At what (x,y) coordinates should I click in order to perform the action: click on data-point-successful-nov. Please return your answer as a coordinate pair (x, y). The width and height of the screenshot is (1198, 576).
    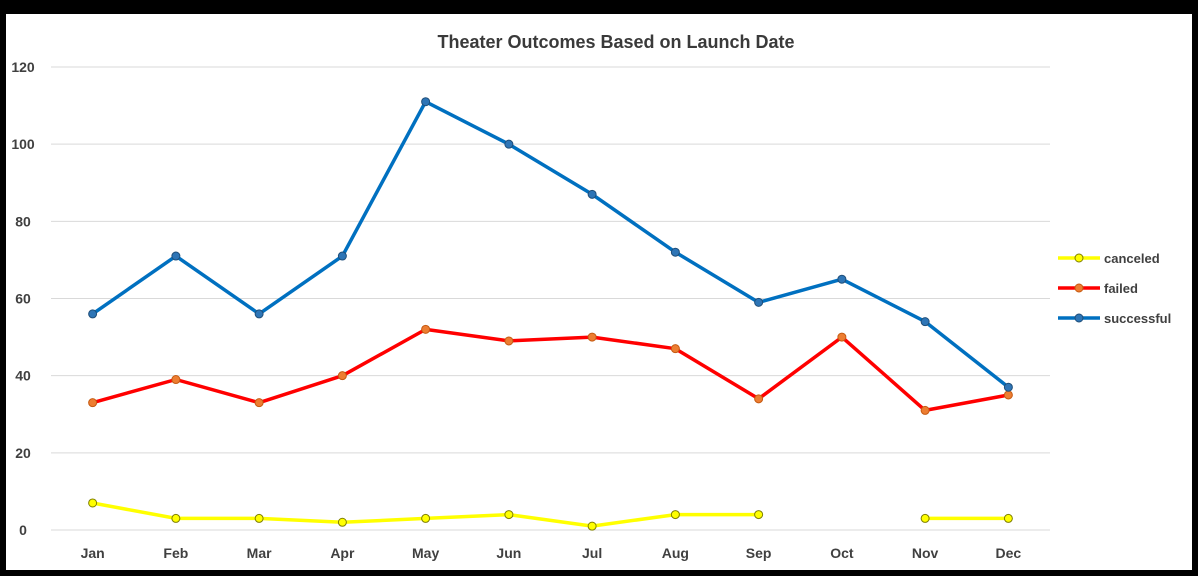
    Looking at the image, I should click on (925, 322).